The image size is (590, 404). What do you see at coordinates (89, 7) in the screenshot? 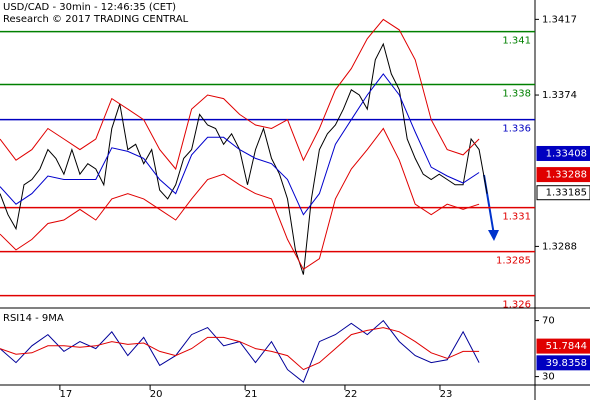
I see `chart-title: USD/CAD - 30min - 12:46:35 (CET)` at bounding box center [89, 7].